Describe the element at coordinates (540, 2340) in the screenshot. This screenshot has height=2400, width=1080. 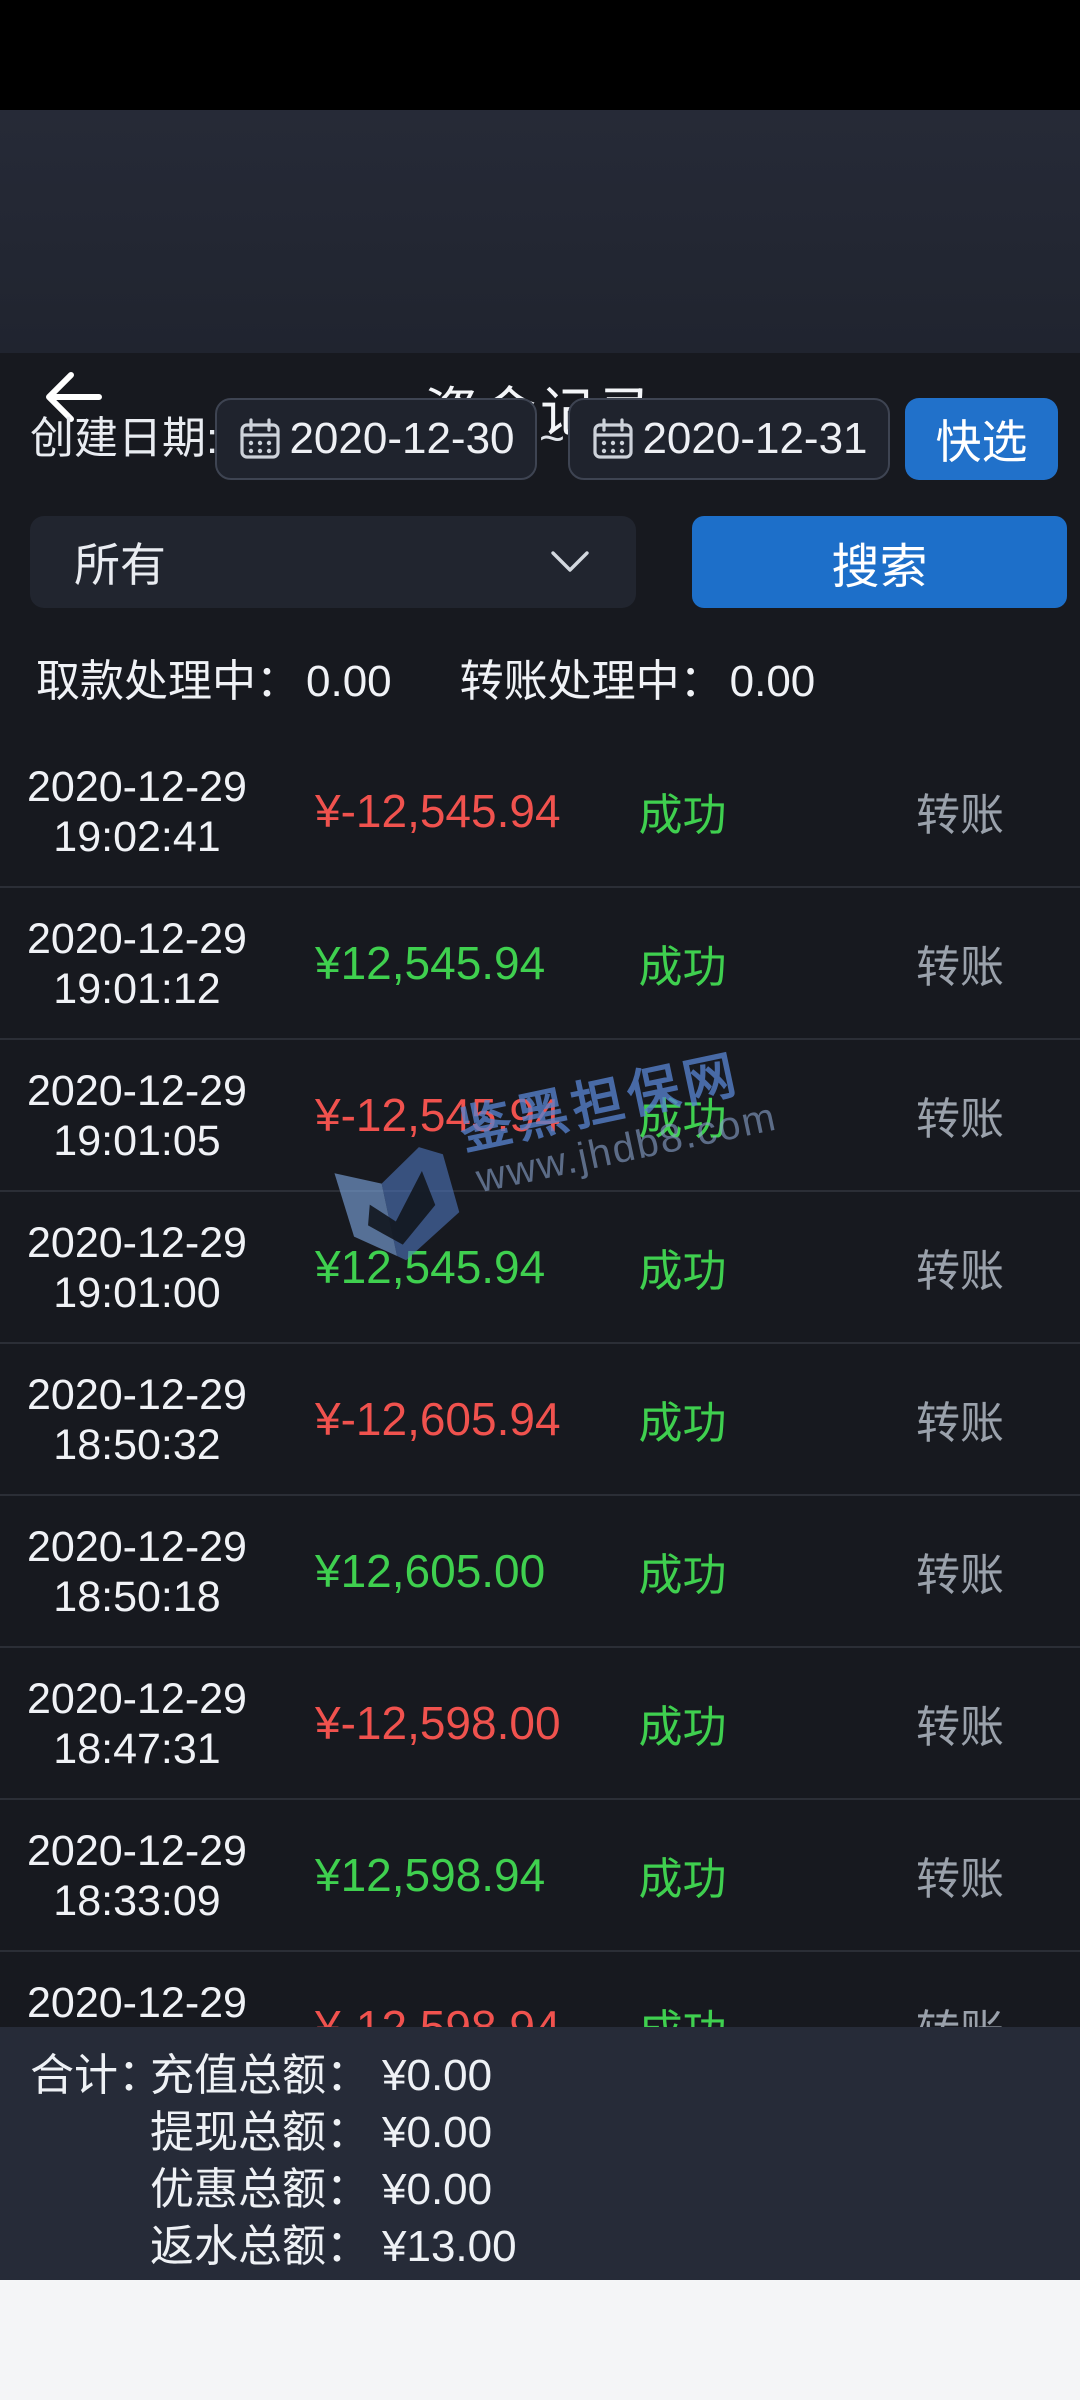
I see `android-nav-bar` at that location.